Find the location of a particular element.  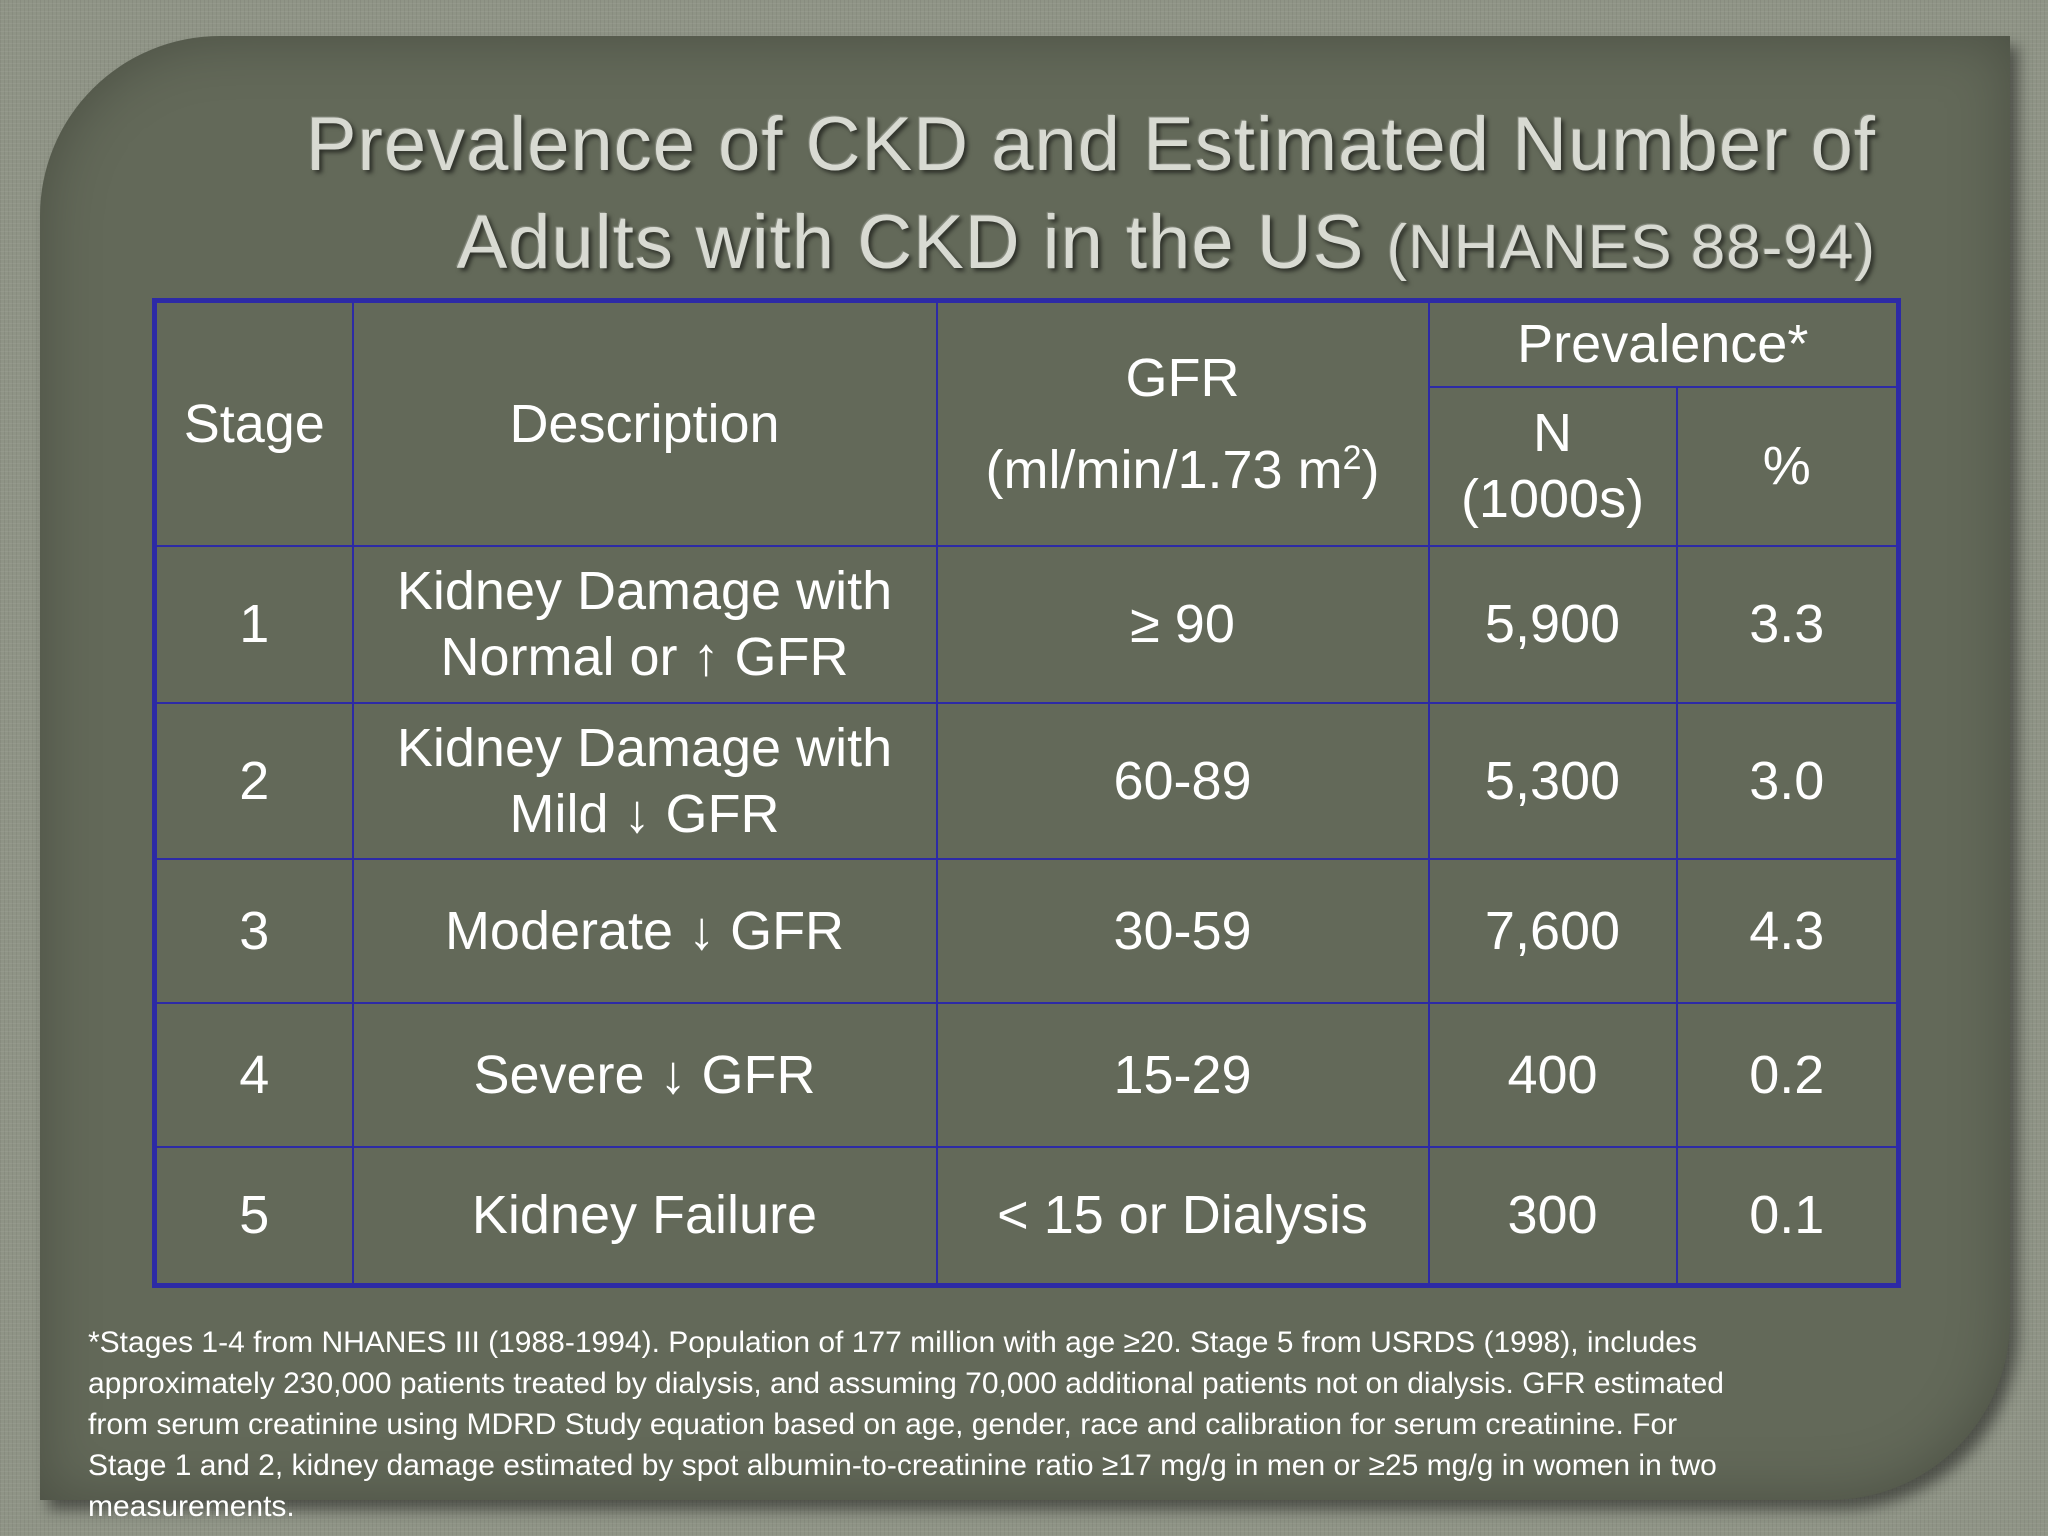

table-row: 3 Moderate ↓ GFR 30-59 7,600 4.3 is located at coordinates (1026, 931).